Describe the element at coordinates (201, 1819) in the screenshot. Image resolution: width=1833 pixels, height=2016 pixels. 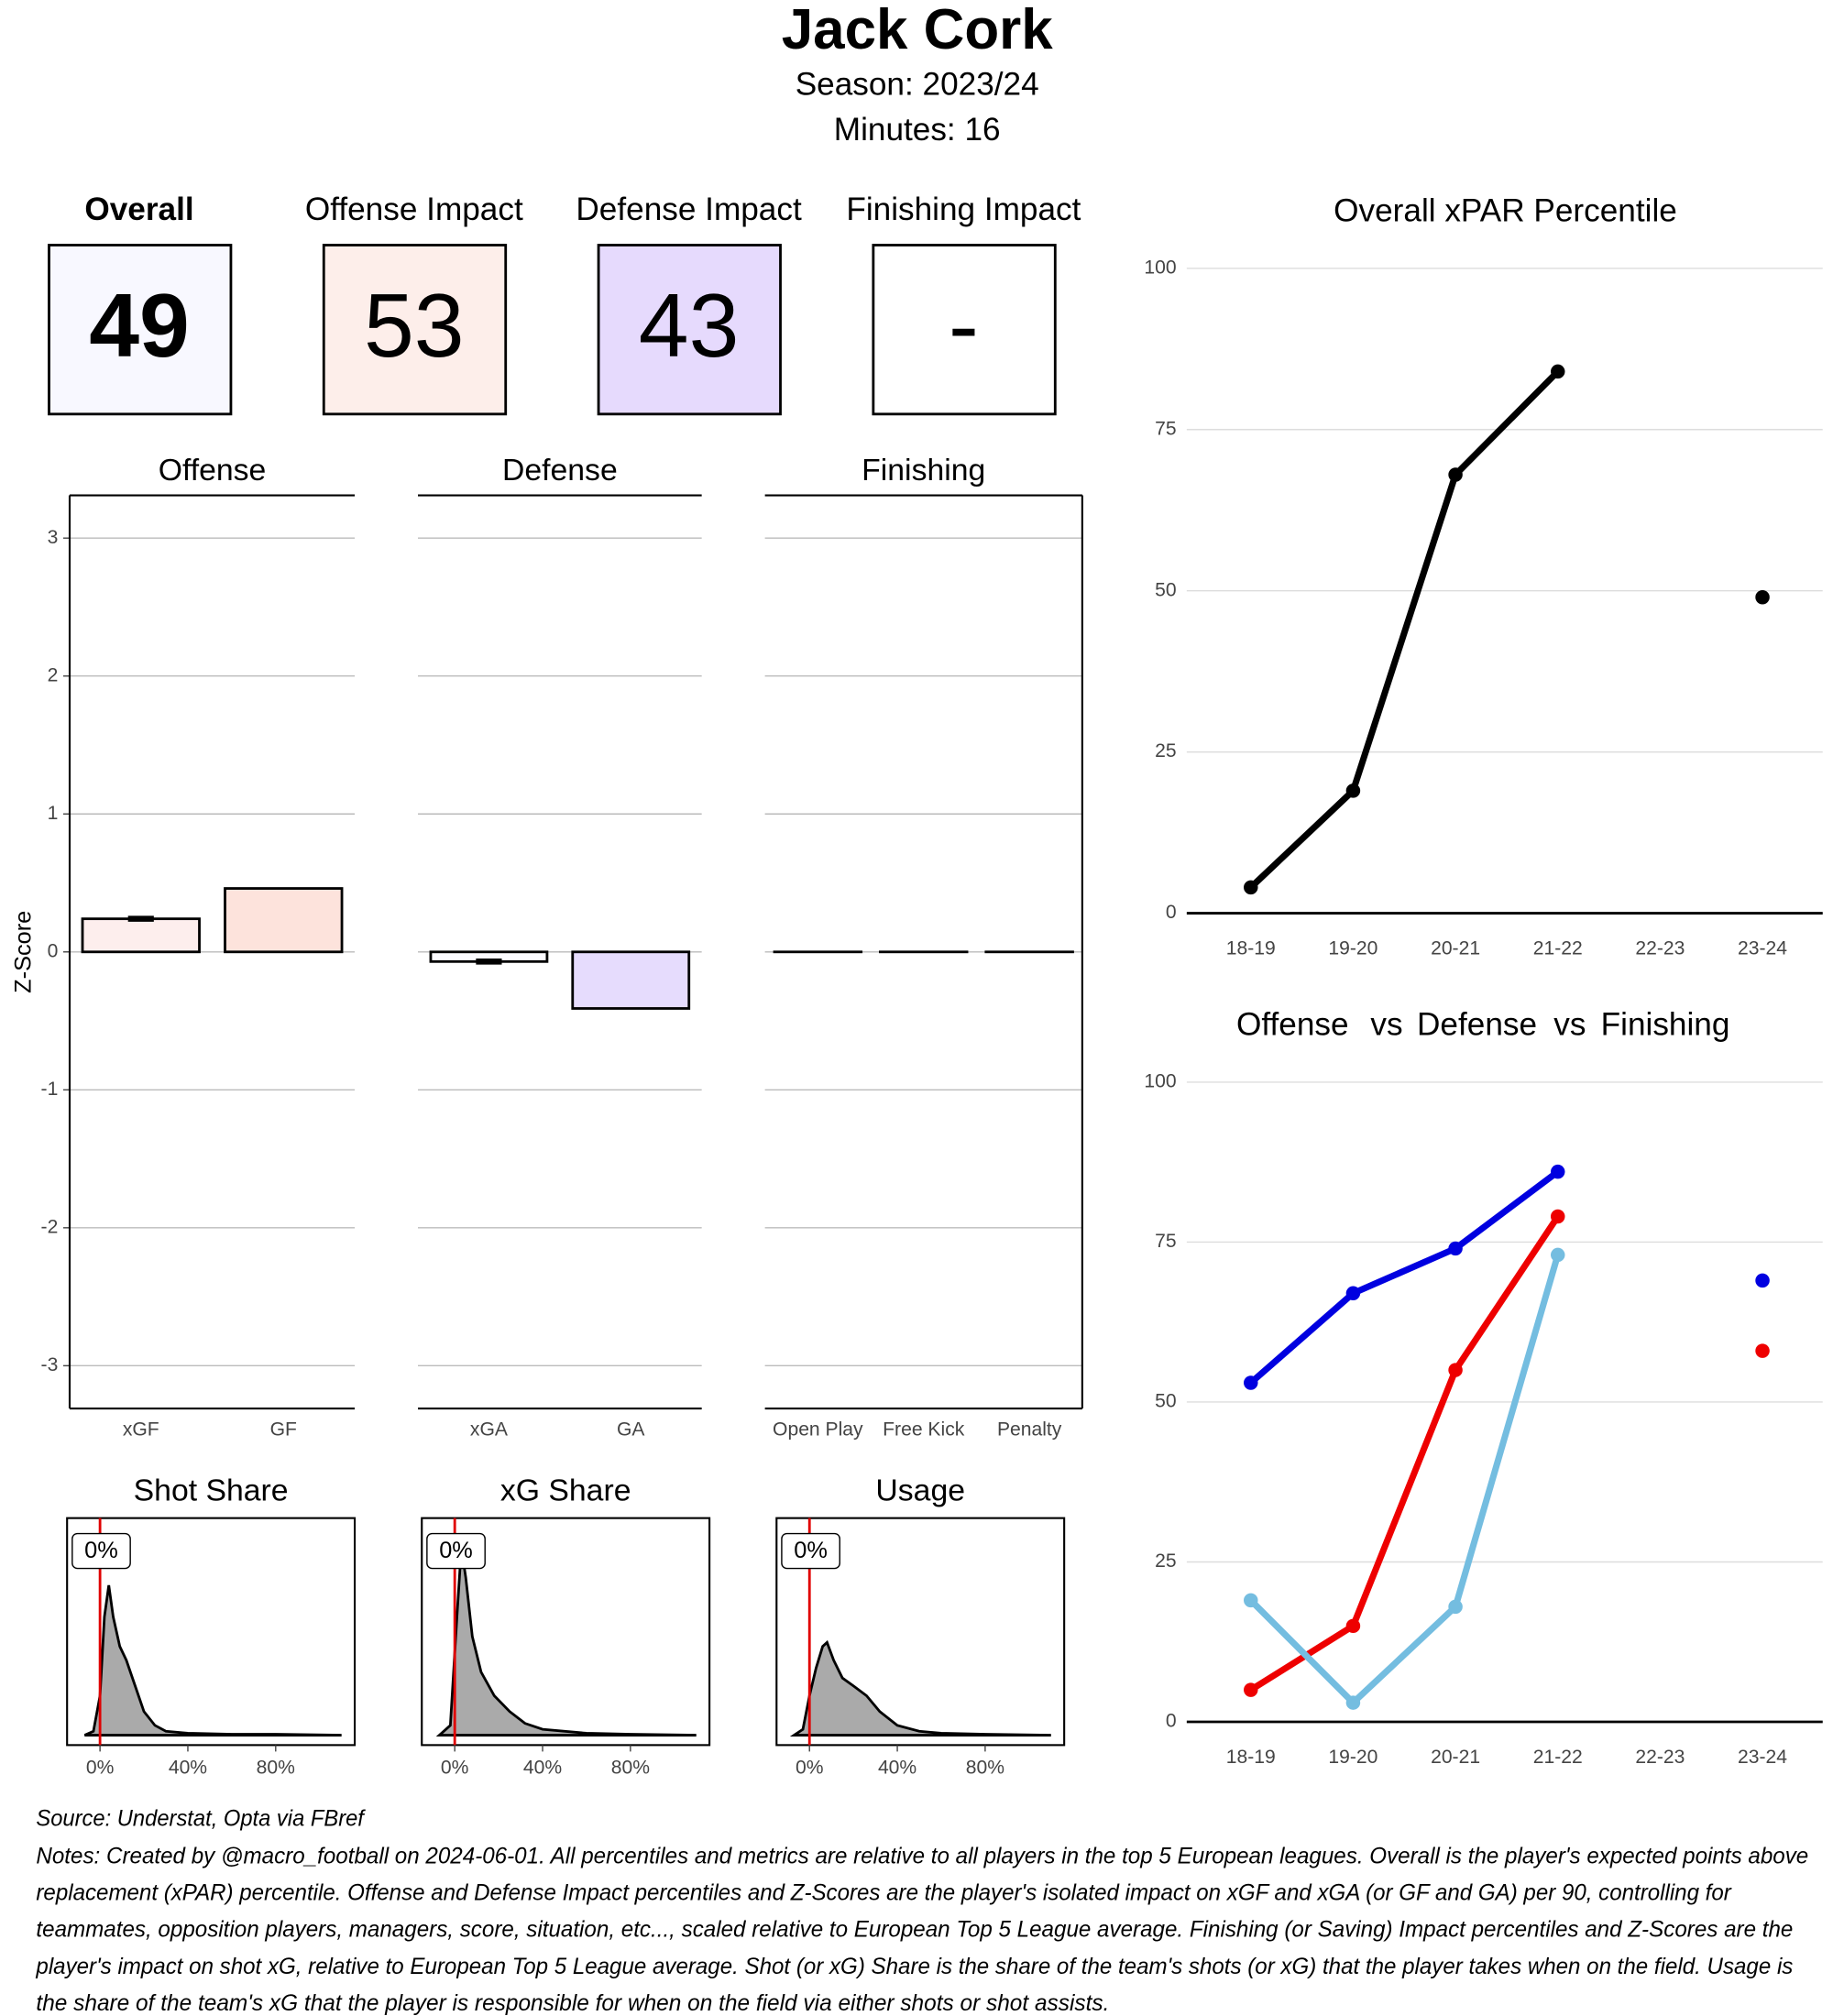
I see `source: Source: Understat, Opta via FBref` at that location.